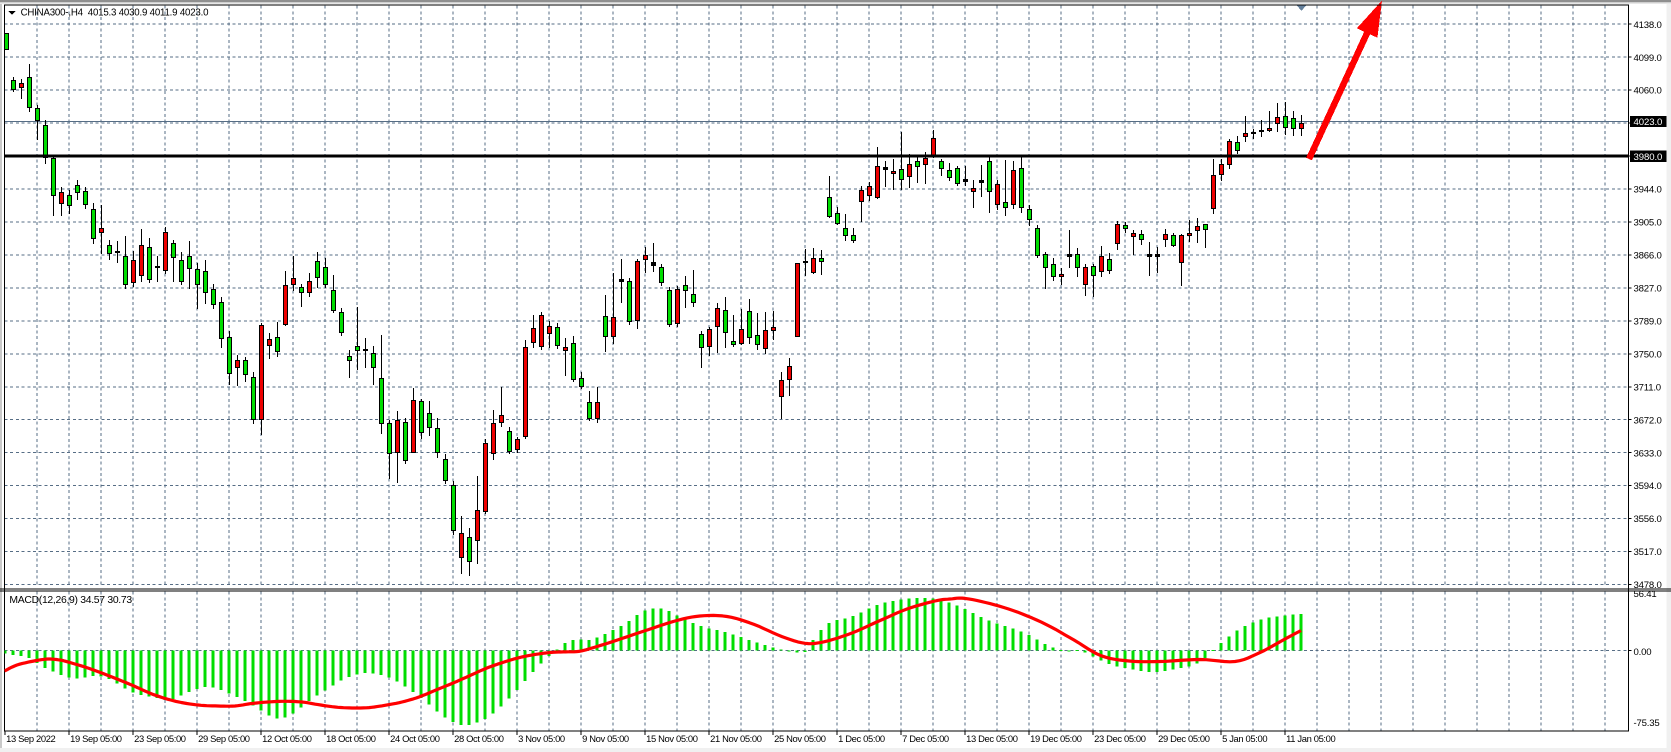 The height and width of the screenshot is (752, 1671). Describe the element at coordinates (1648, 190) in the screenshot. I see `svg-text: 3944.0` at that location.